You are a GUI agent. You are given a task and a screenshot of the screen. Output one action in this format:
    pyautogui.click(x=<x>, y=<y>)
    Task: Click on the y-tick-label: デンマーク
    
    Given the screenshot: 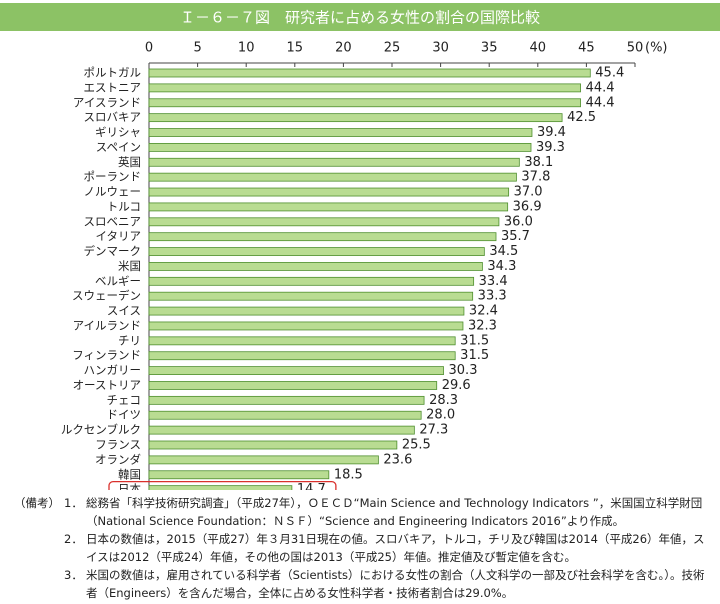 What is the action you would take?
    pyautogui.click(x=113, y=251)
    